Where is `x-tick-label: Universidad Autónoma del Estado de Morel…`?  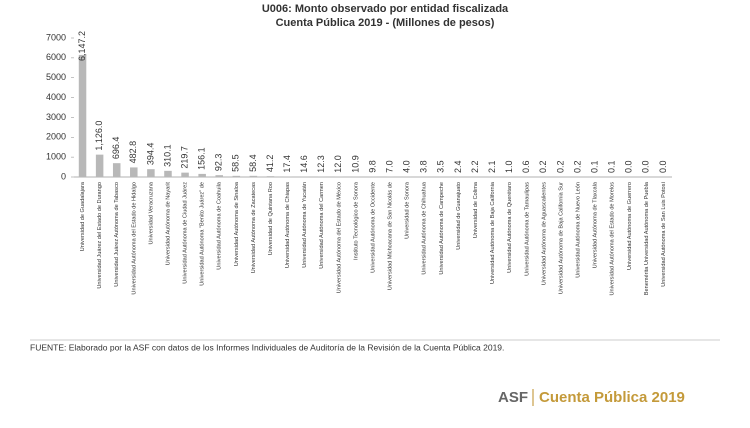 x-tick-label: Universidad Autónoma del Estado de Morel… is located at coordinates (613, 239).